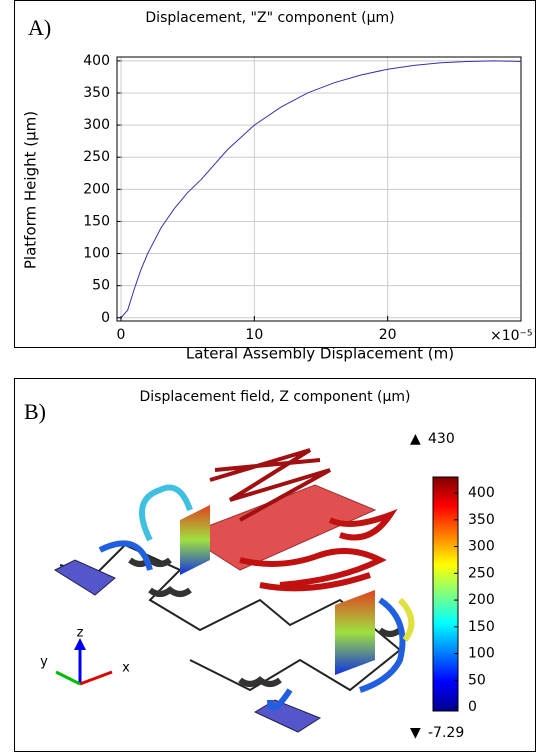 The image size is (536, 752). I want to click on y-tick-label: 250, so click(96, 157).